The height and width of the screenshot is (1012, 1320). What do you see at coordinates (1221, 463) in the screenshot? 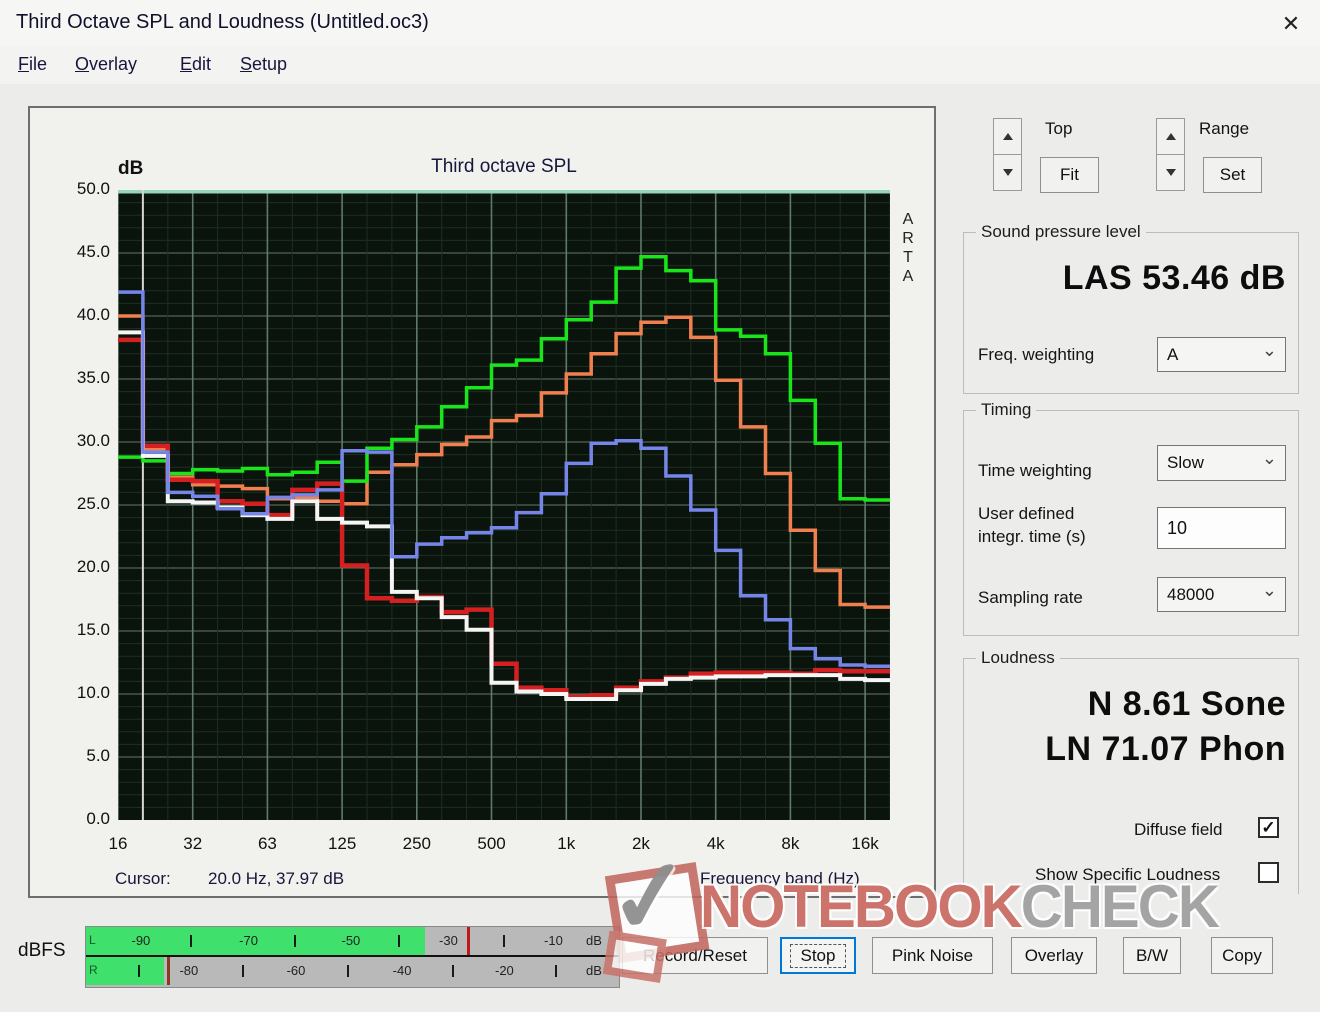
I see `time-weighting-select: Slow ⌄` at bounding box center [1221, 463].